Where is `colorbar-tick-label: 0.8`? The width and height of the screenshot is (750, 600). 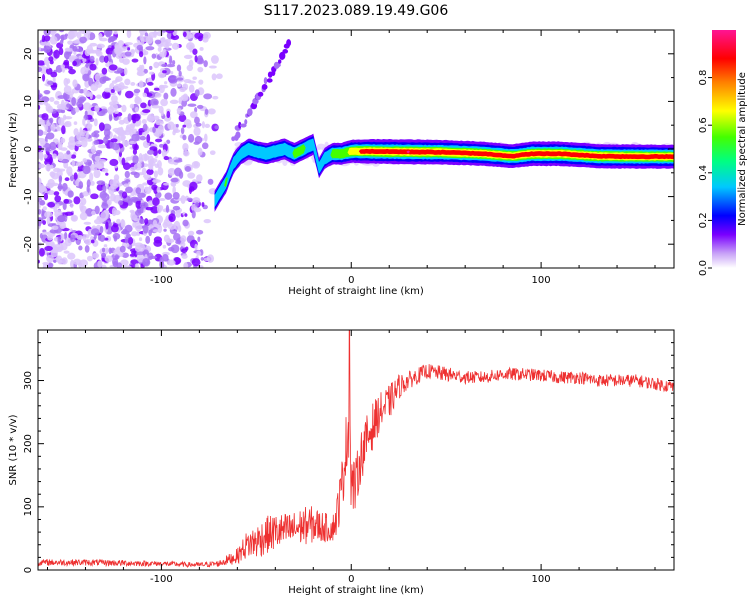
colorbar-tick-label: 0.8 is located at coordinates (703, 78).